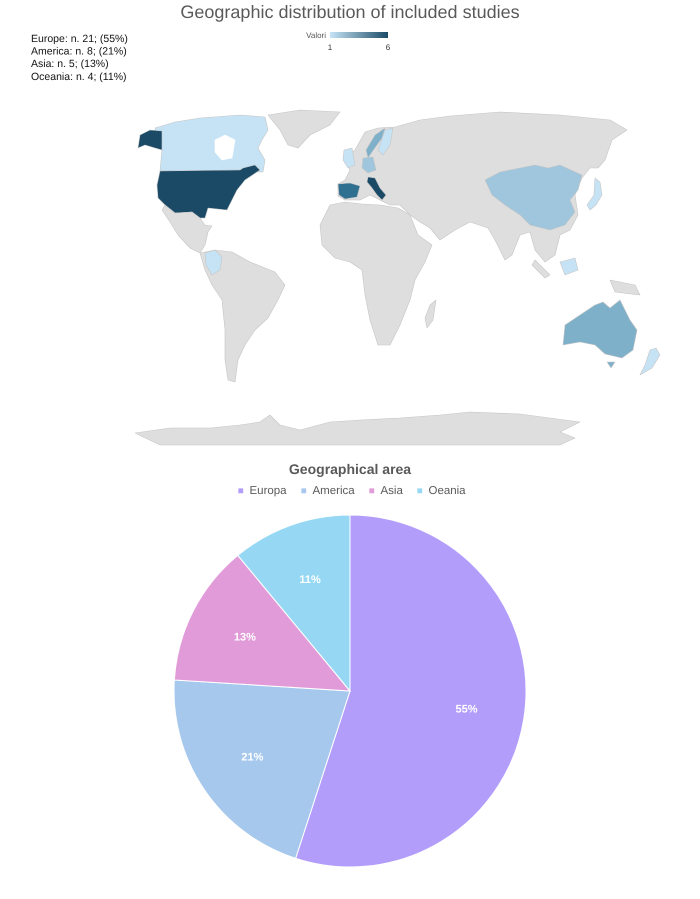  Describe the element at coordinates (70, 64) in the screenshot. I see `text: Asia: n. 5; (13%)` at that location.